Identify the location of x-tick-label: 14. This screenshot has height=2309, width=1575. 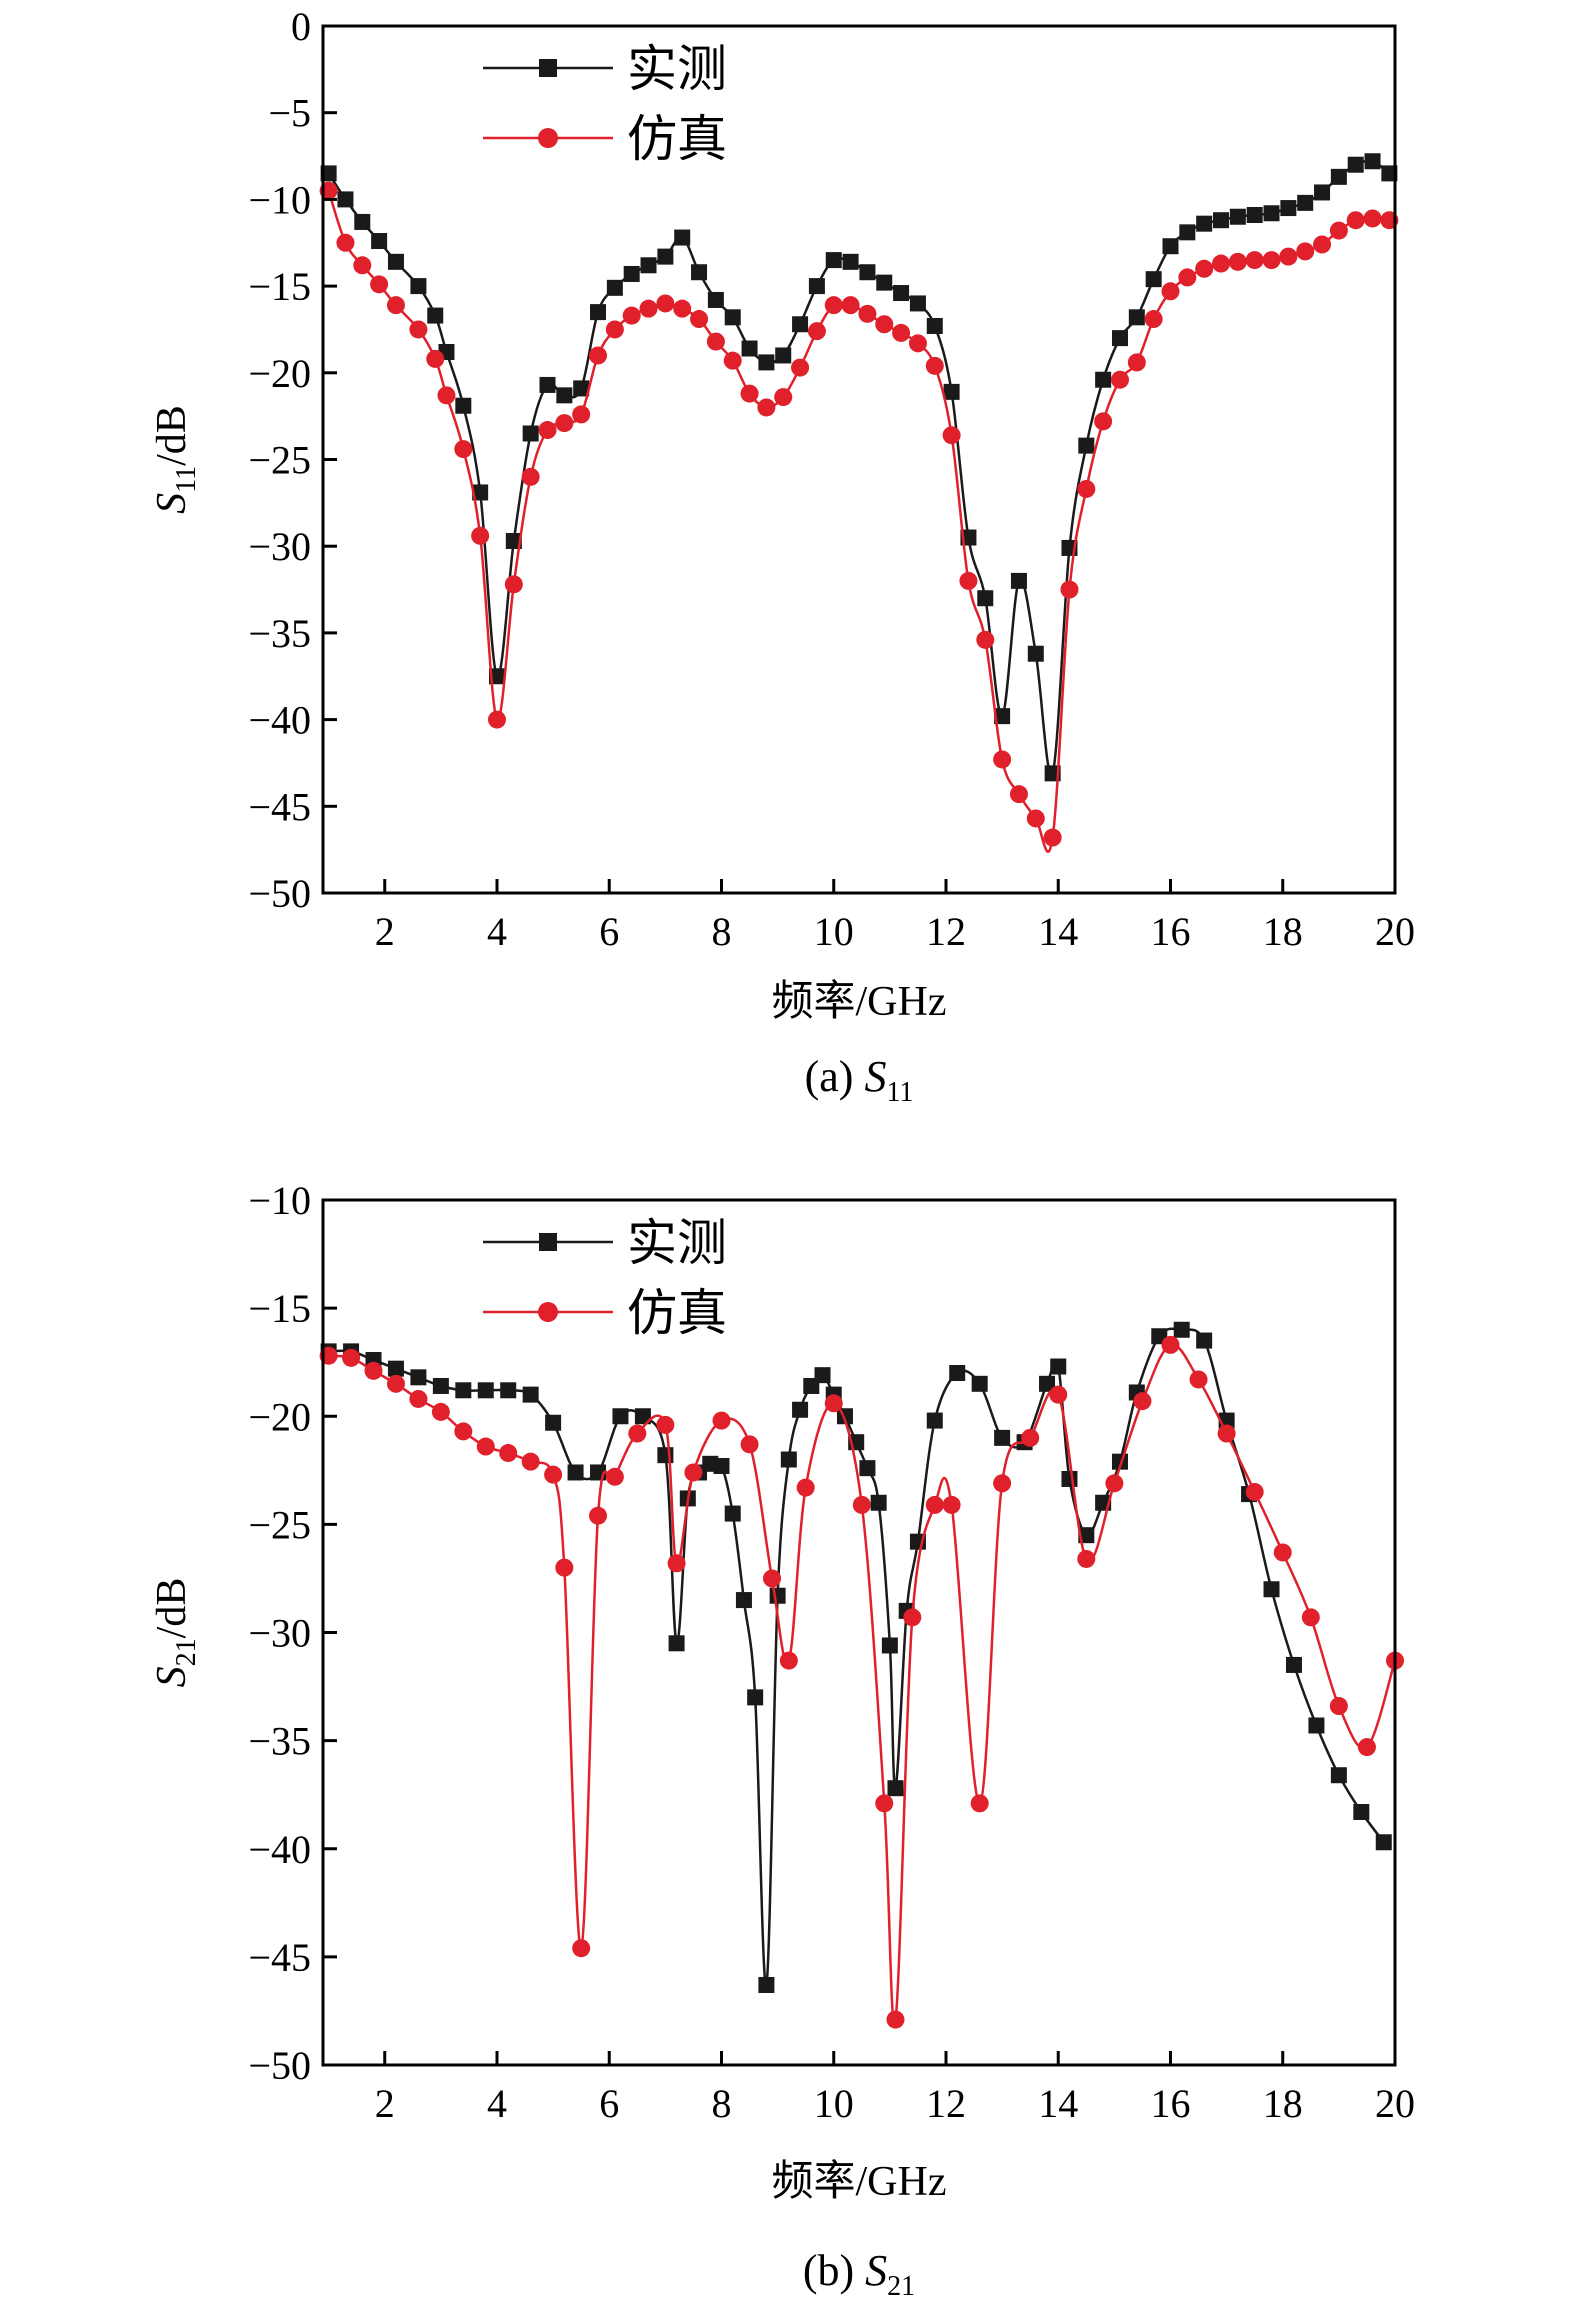
(1058, 931).